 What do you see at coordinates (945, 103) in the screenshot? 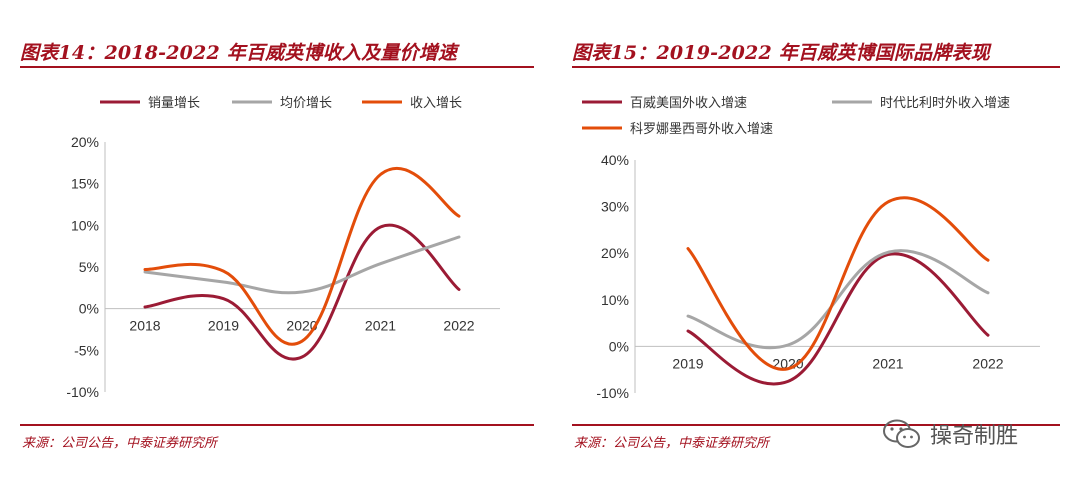
I see `legend-label: 时代比利时外收入增速` at bounding box center [945, 103].